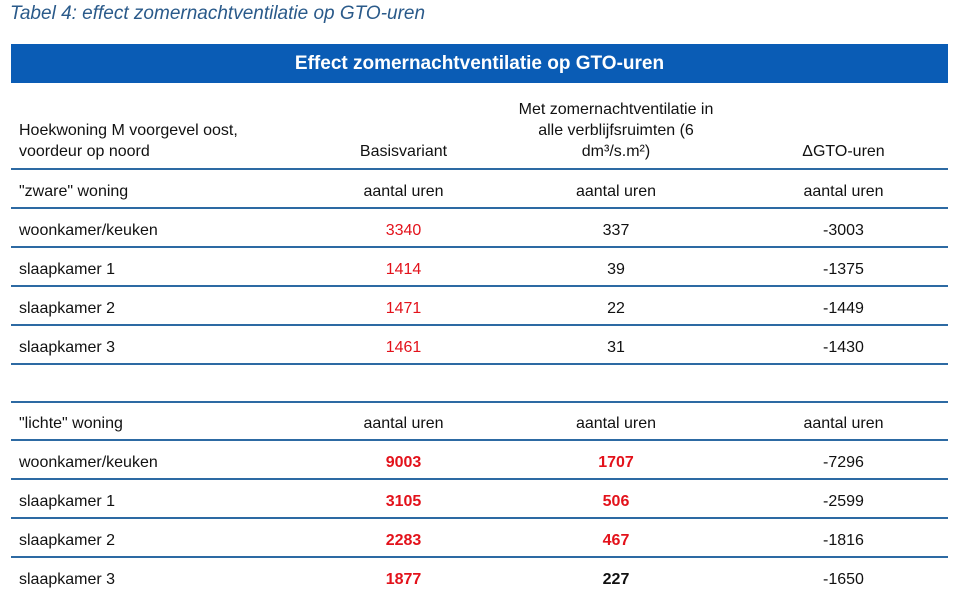  Describe the element at coordinates (403, 501) in the screenshot. I see `basis-value: 3105` at that location.